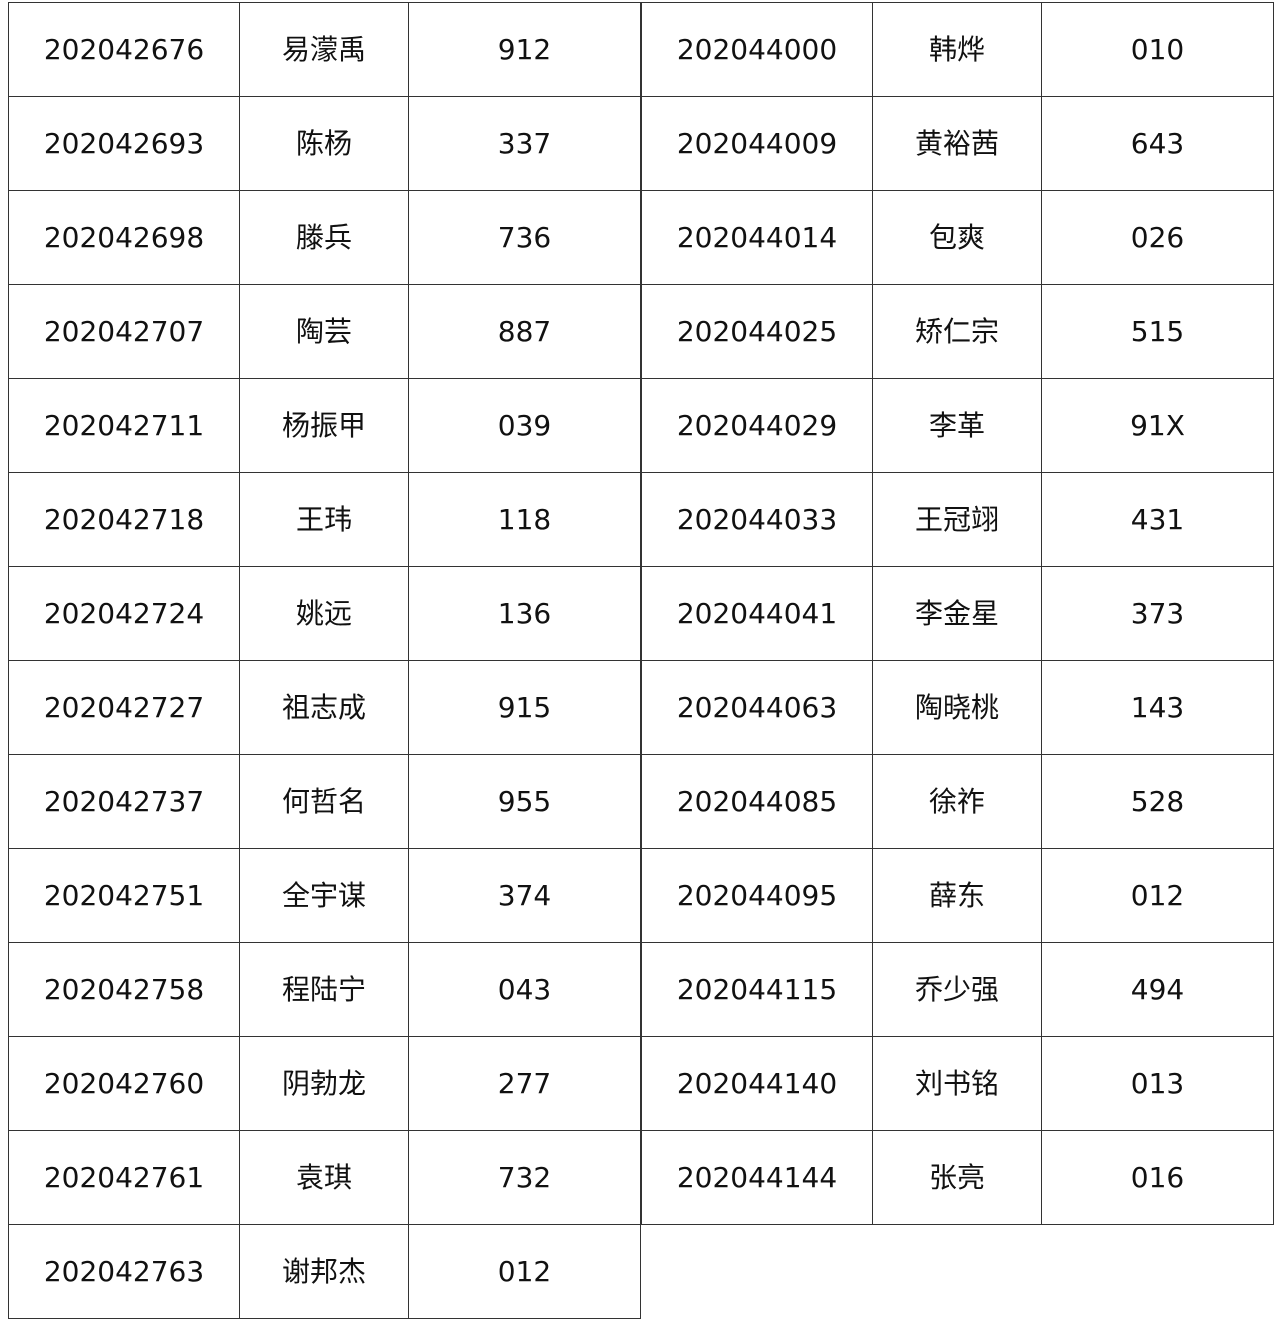 Image resolution: width=1280 pixels, height=1330 pixels. Describe the element at coordinates (524, 613) in the screenshot. I see `code-cell: 136` at that location.